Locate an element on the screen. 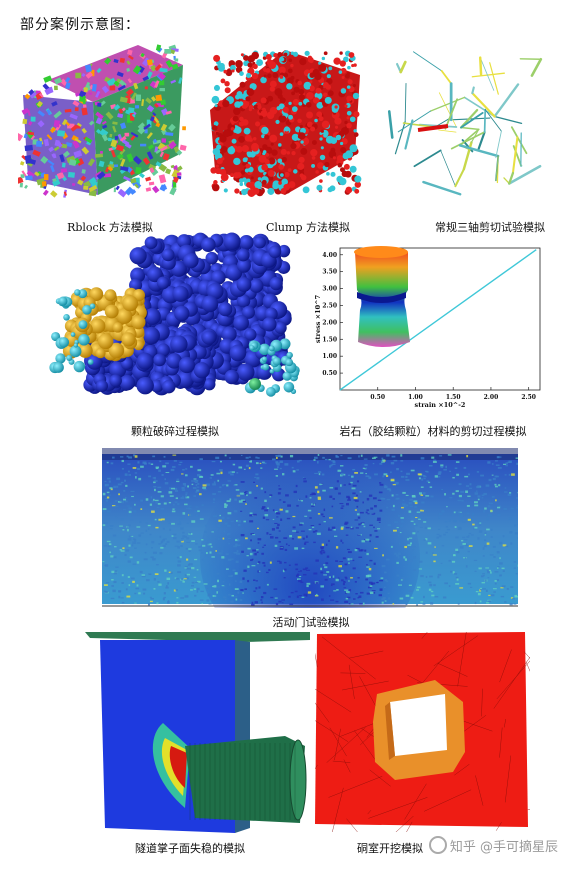  caption-clump: Clump 方法模拟 is located at coordinates (308, 227).